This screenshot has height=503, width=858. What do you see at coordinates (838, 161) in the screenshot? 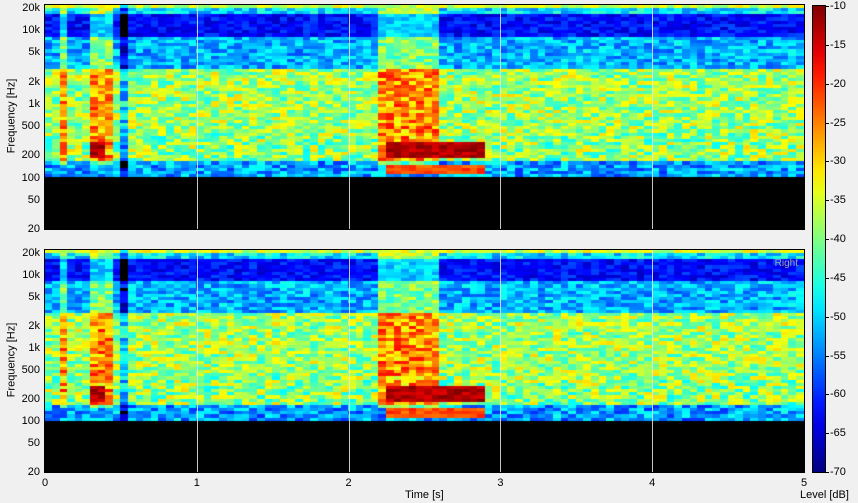
I see `colorbar-tick-label: -30` at bounding box center [838, 161].